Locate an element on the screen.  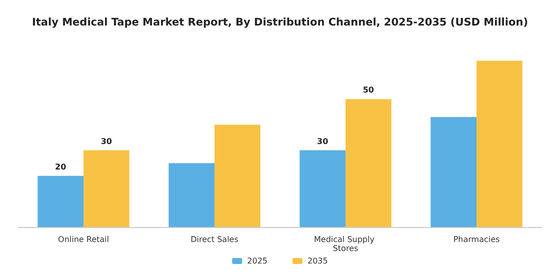
x-tick-label: Online Retail is located at coordinates (83, 239).